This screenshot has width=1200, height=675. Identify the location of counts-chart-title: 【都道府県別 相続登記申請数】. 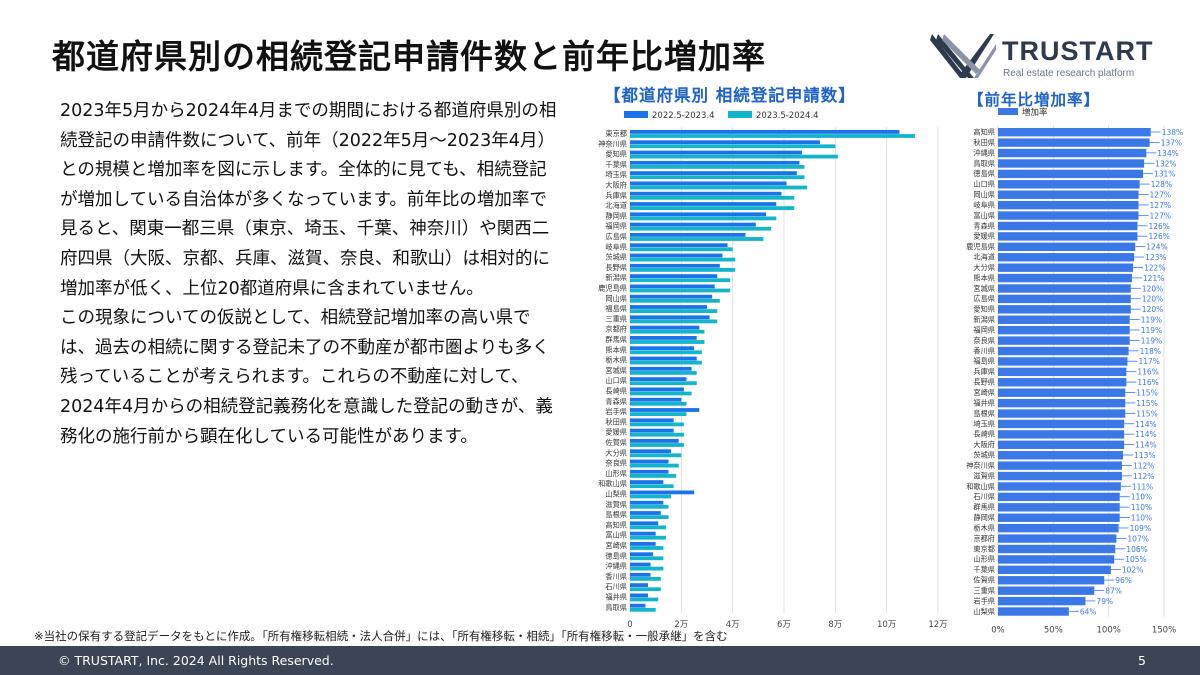
(730, 95).